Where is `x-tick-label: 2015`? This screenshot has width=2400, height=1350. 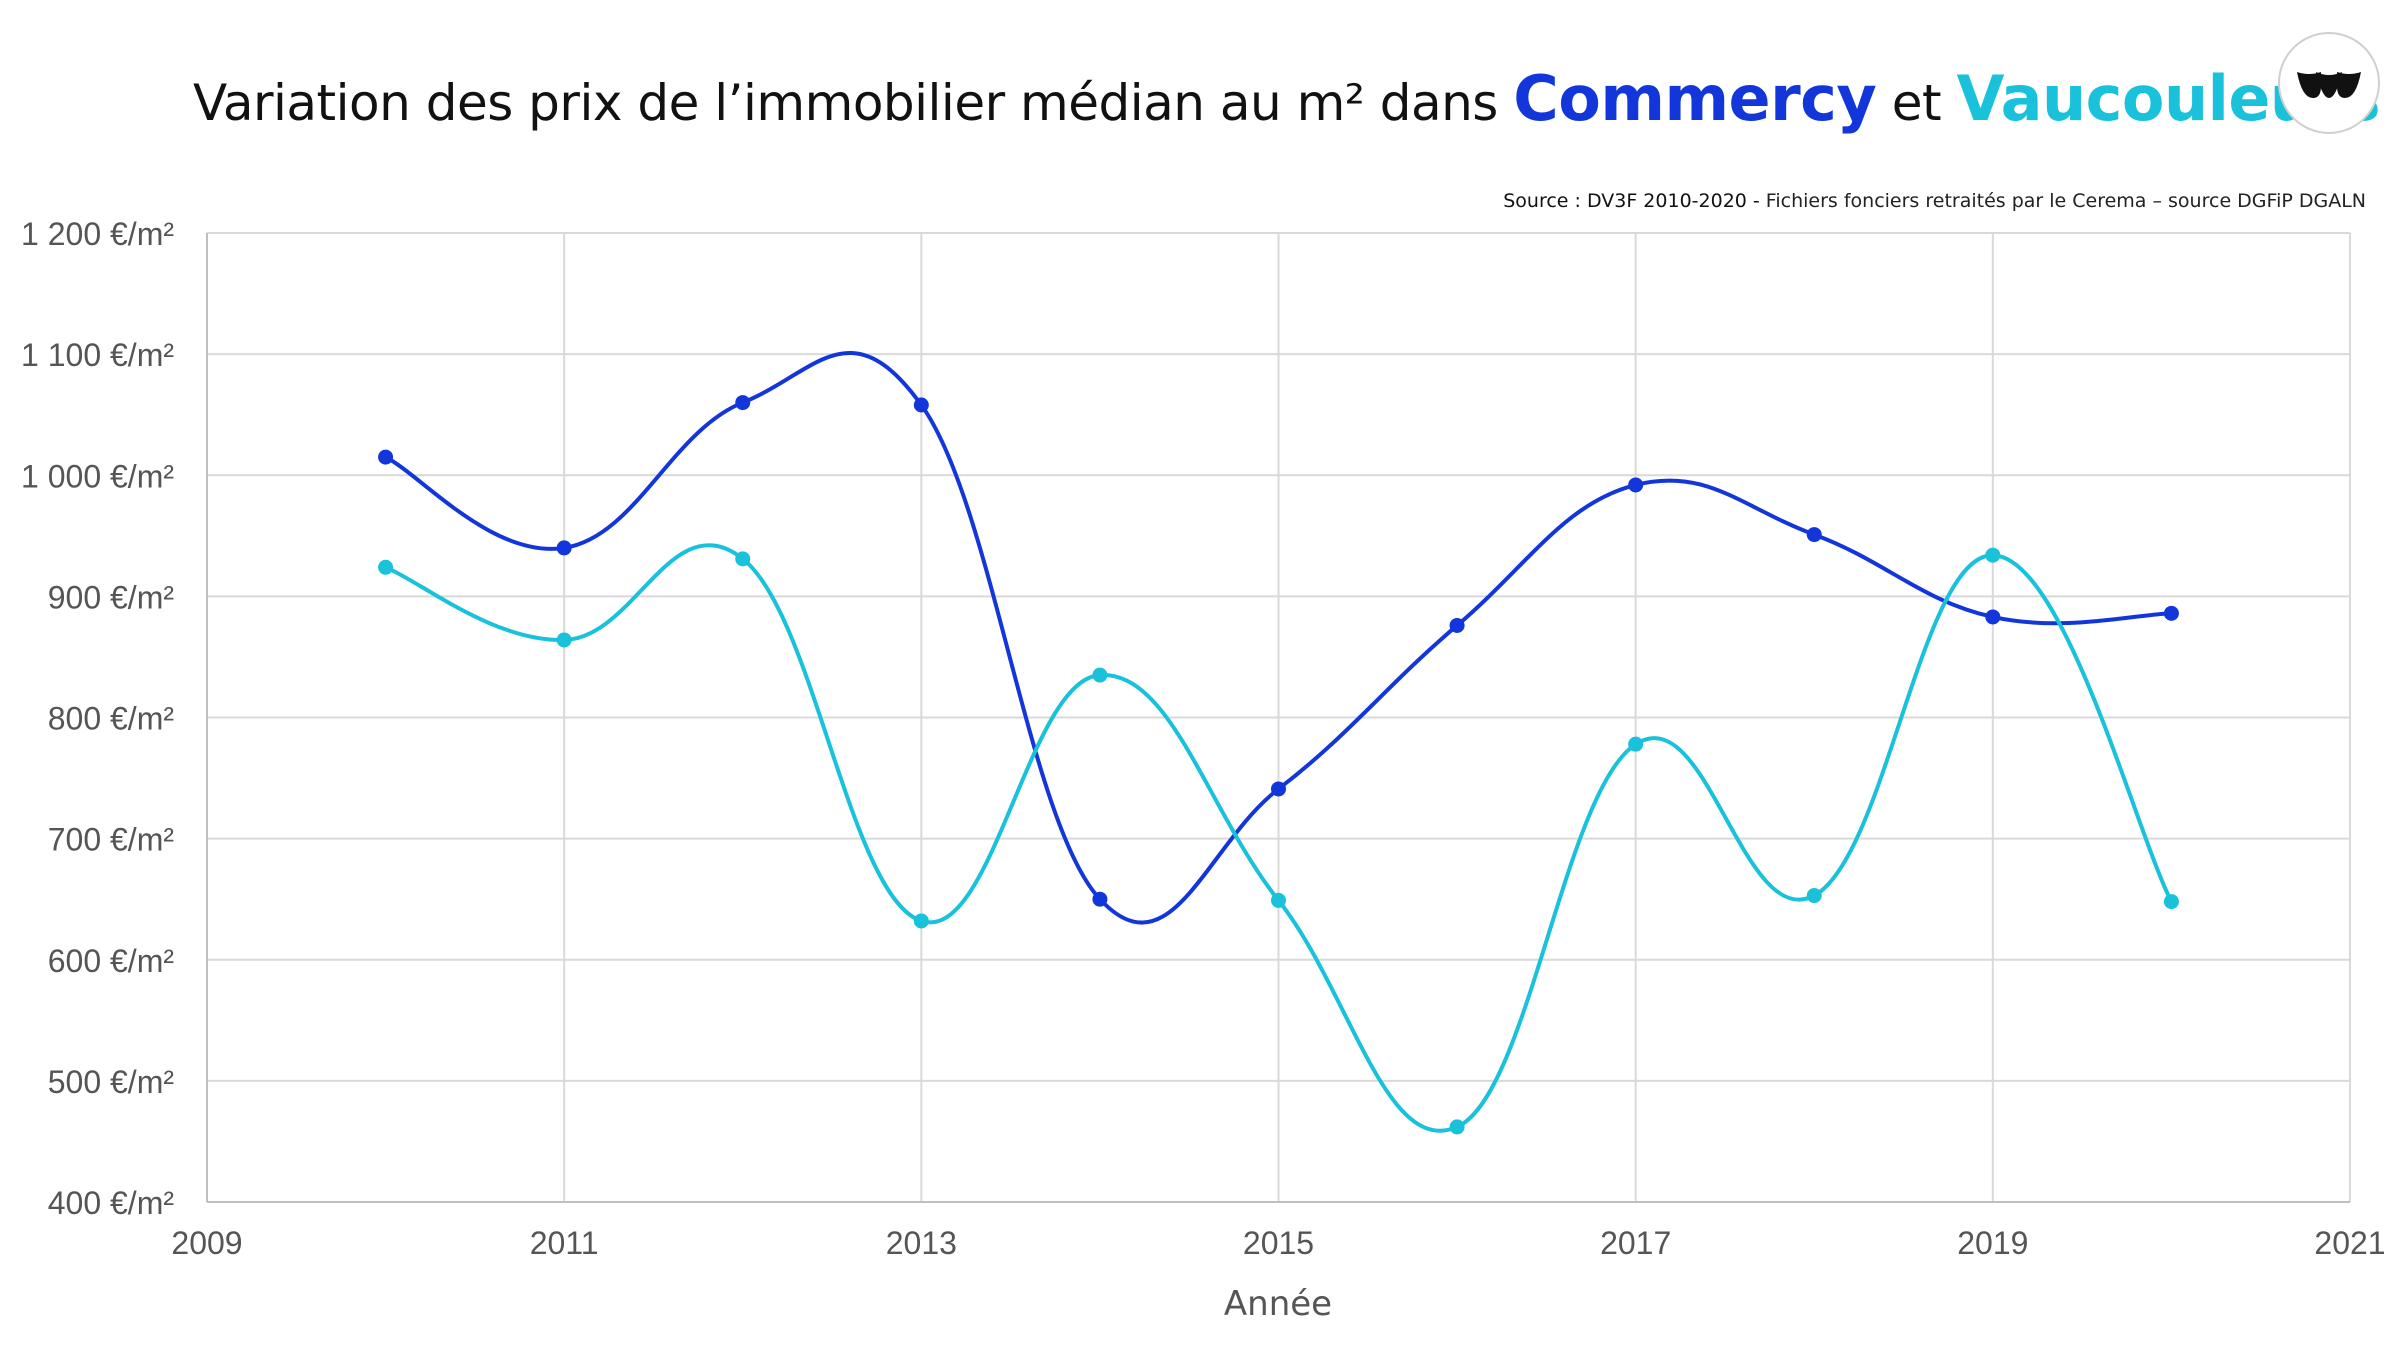 x-tick-label: 2015 is located at coordinates (1278, 1243).